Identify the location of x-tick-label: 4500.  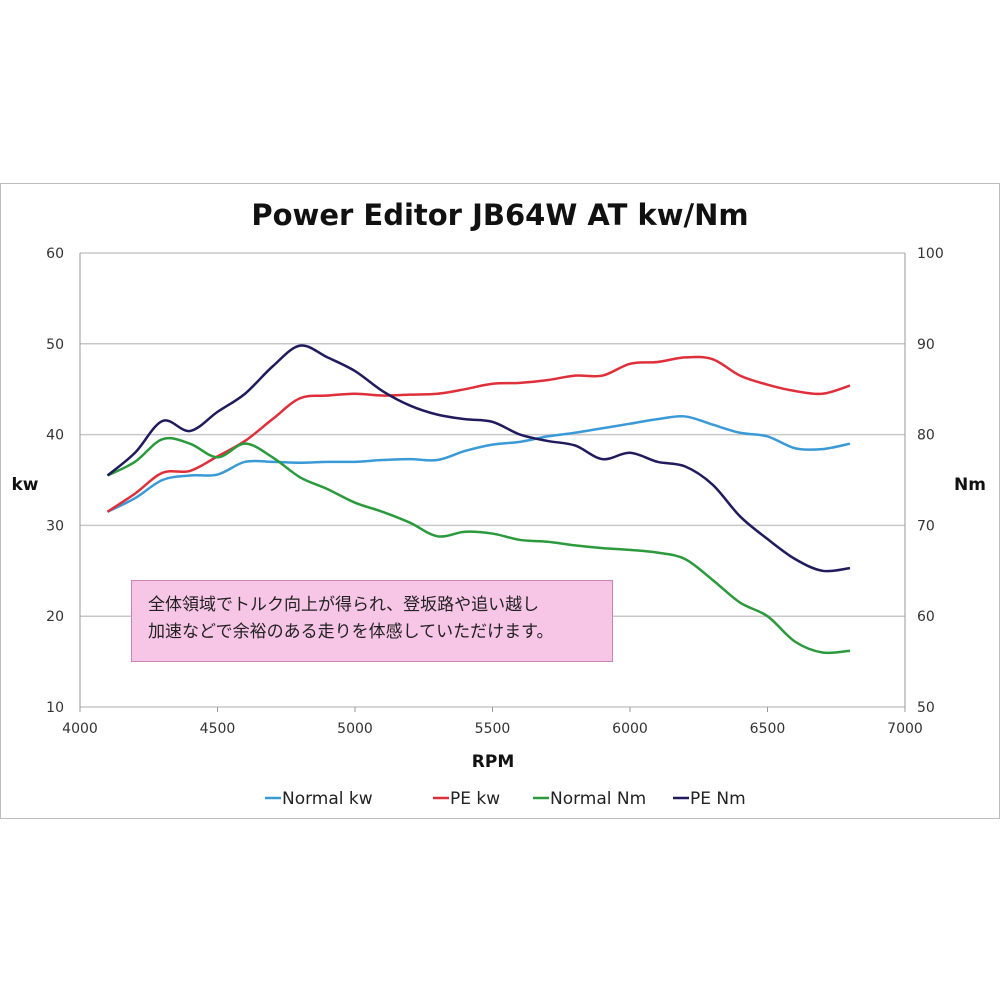
(218, 729).